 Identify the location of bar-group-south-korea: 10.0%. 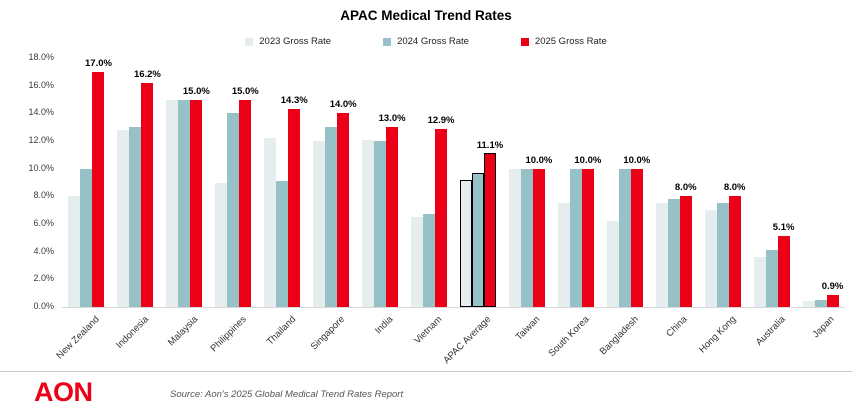
(576, 182).